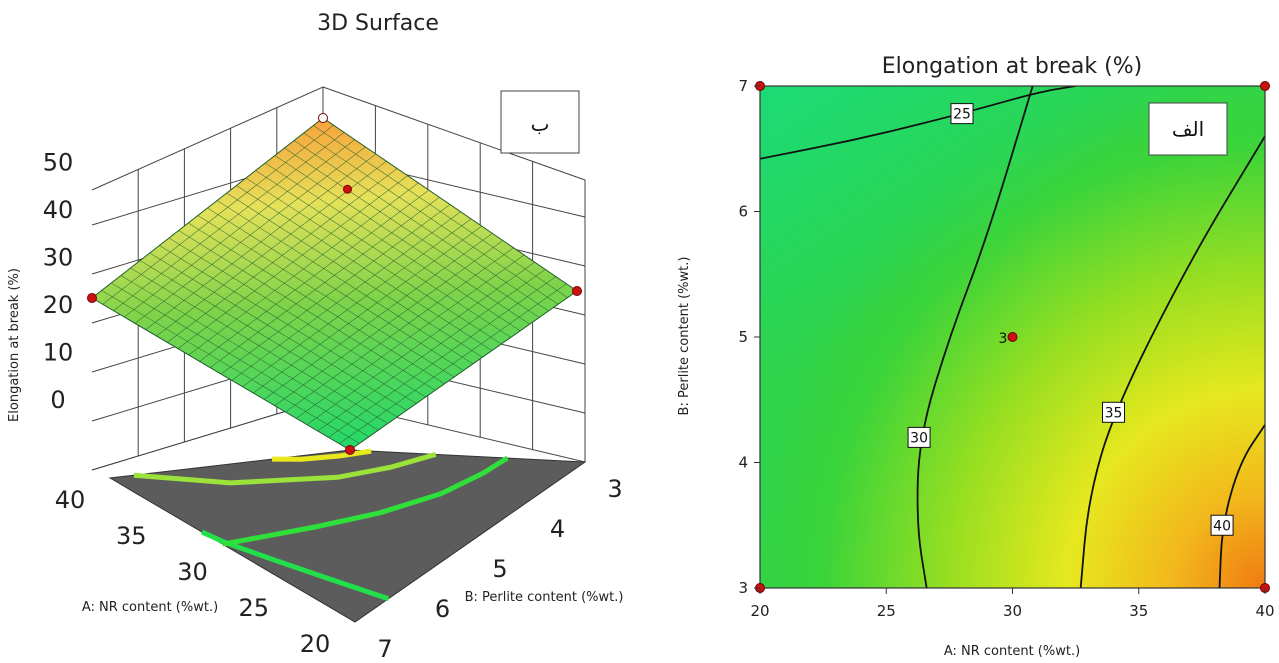 This screenshot has height=663, width=1279. What do you see at coordinates (384, 649) in the screenshot?
I see `y-tick-label-3d: 7` at bounding box center [384, 649].